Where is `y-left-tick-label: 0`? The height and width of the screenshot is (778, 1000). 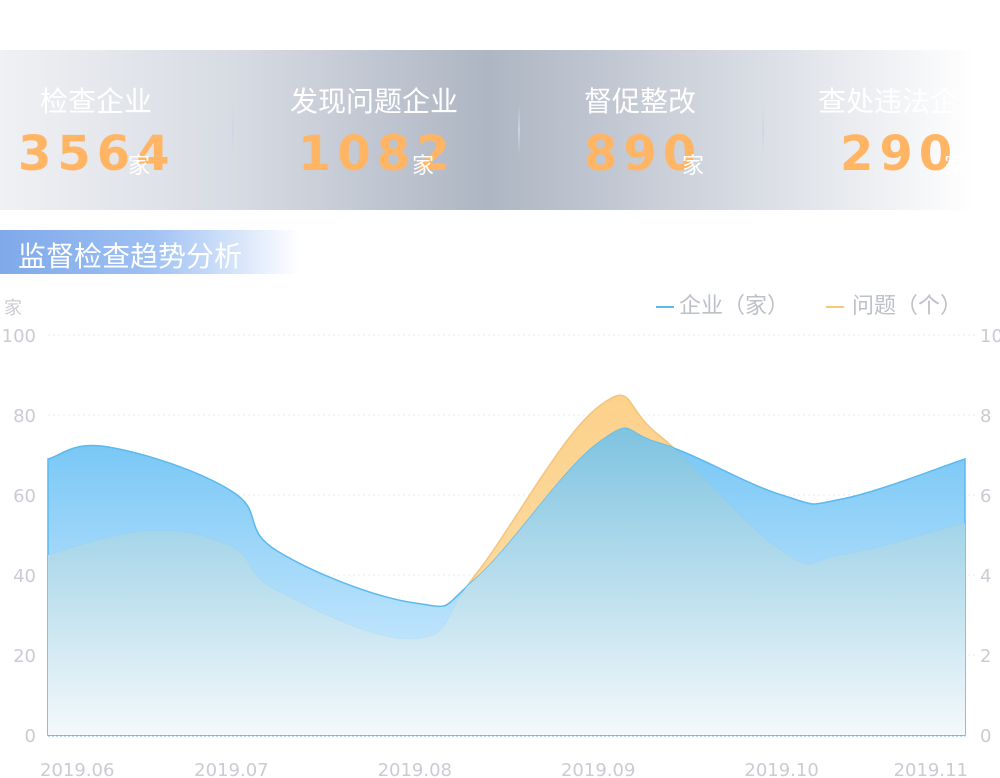
y-left-tick-label: 0 is located at coordinates (30, 736).